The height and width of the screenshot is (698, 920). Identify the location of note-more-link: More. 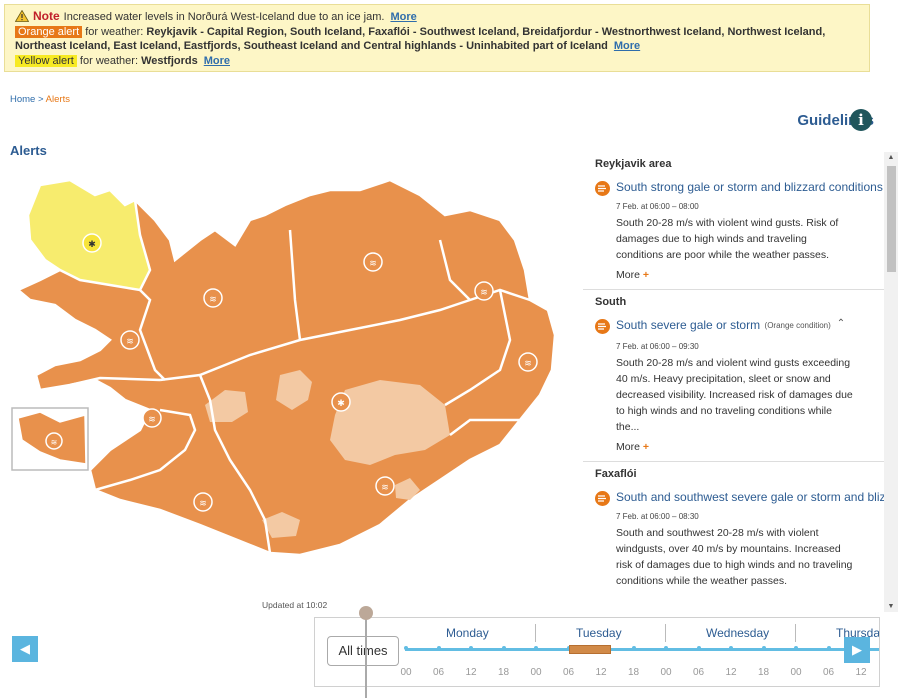
(403, 17).